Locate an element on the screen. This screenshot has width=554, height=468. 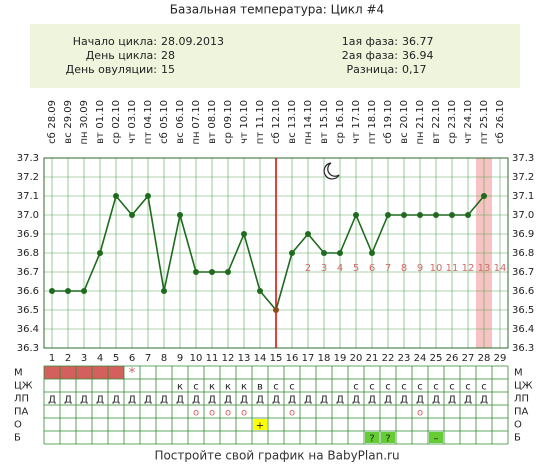
info-label: 2ая фаза: is located at coordinates (370, 55).